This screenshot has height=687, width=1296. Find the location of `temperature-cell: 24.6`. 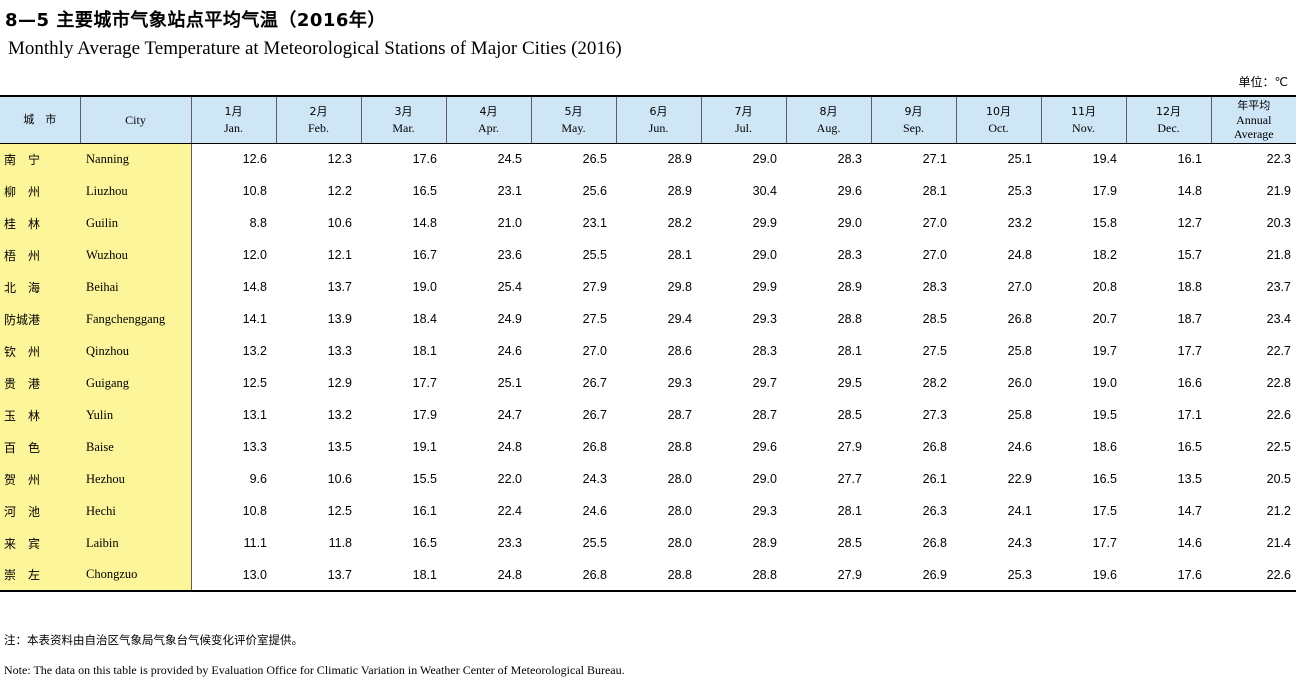

temperature-cell: 24.6 is located at coordinates (509, 351).